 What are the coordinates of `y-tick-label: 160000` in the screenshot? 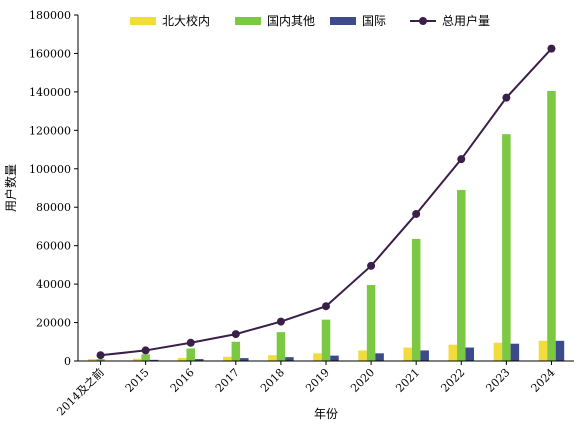 It's located at (50, 53).